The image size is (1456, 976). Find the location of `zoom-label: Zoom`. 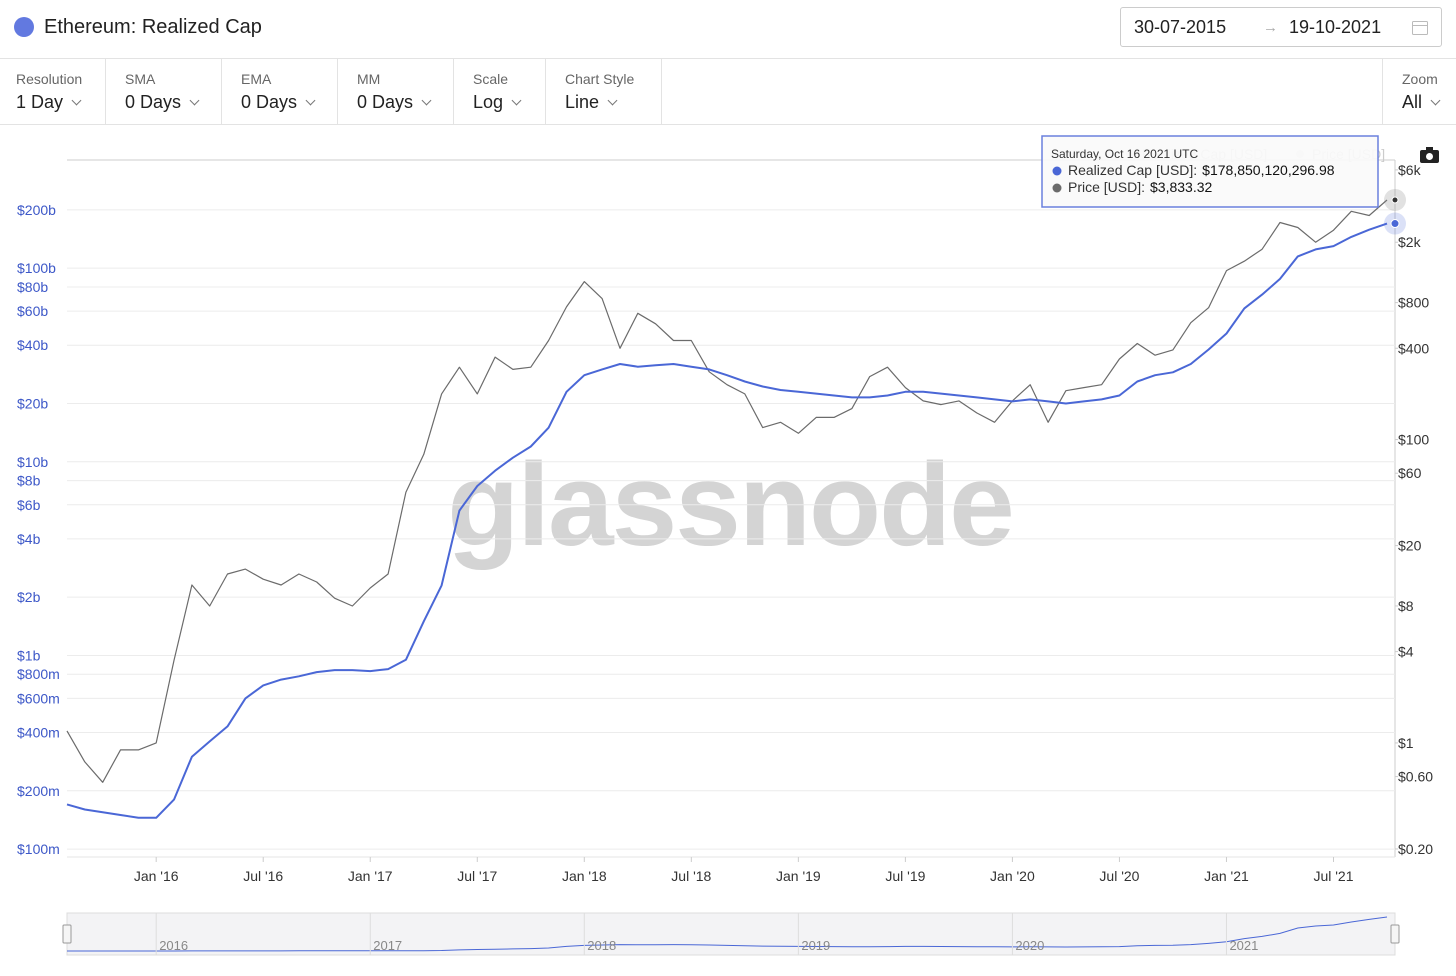

zoom-label: Zoom is located at coordinates (1420, 79).